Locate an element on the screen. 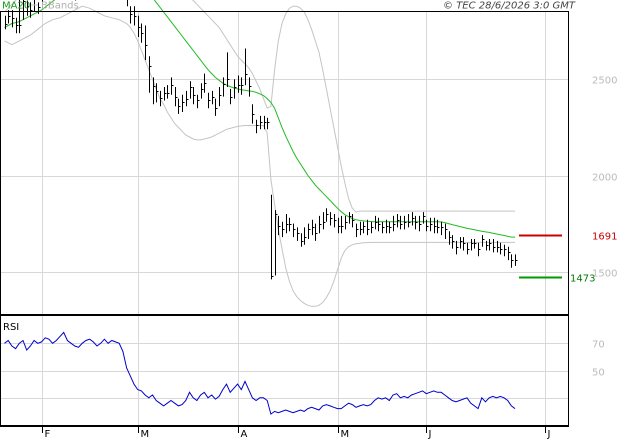 This screenshot has width=627, height=440. legend-ma20-label: MA20 is located at coordinates (16, 6).